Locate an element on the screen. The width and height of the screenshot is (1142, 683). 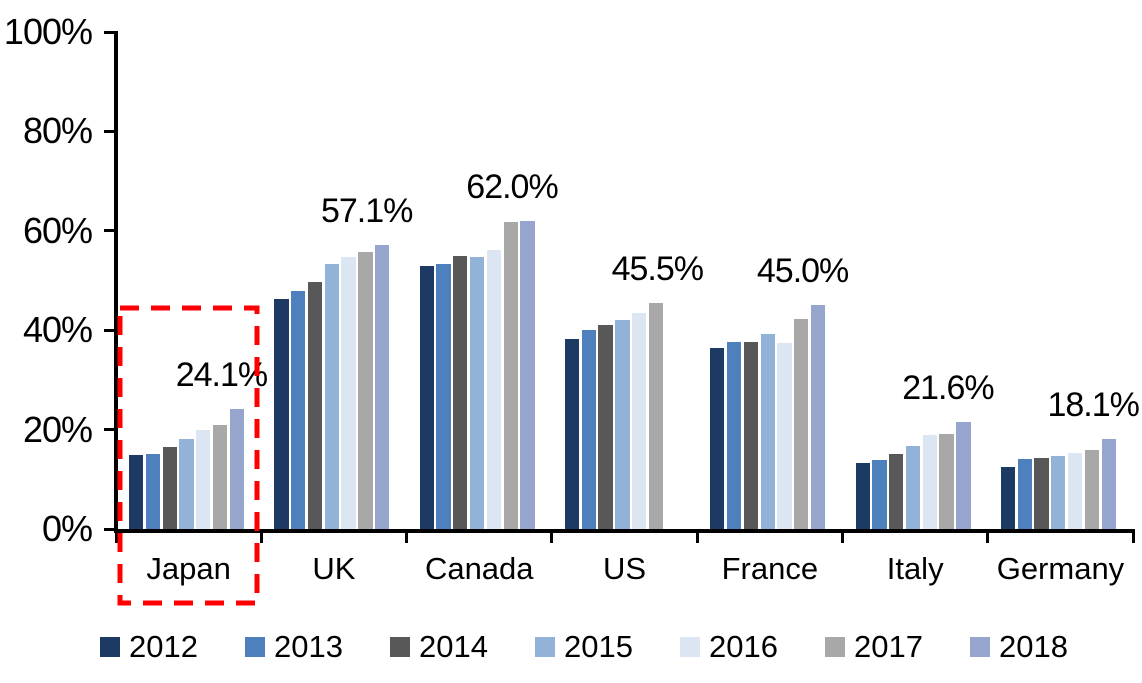
bar-canada-2016 is located at coordinates (494, 389).